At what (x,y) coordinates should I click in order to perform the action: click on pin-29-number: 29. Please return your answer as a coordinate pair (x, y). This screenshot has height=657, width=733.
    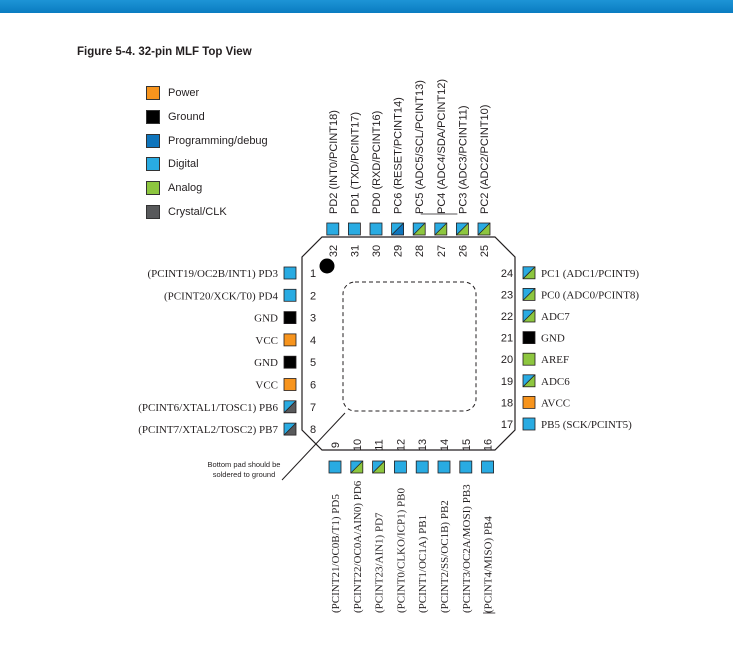
    Looking at the image, I should click on (399, 251).